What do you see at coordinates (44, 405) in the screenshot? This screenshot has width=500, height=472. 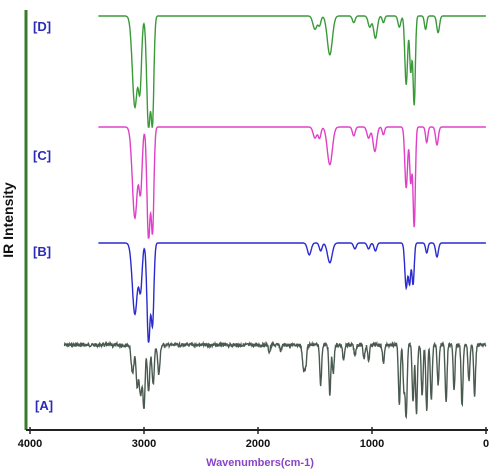 I see `panel-label-a: [A]` at bounding box center [44, 405].